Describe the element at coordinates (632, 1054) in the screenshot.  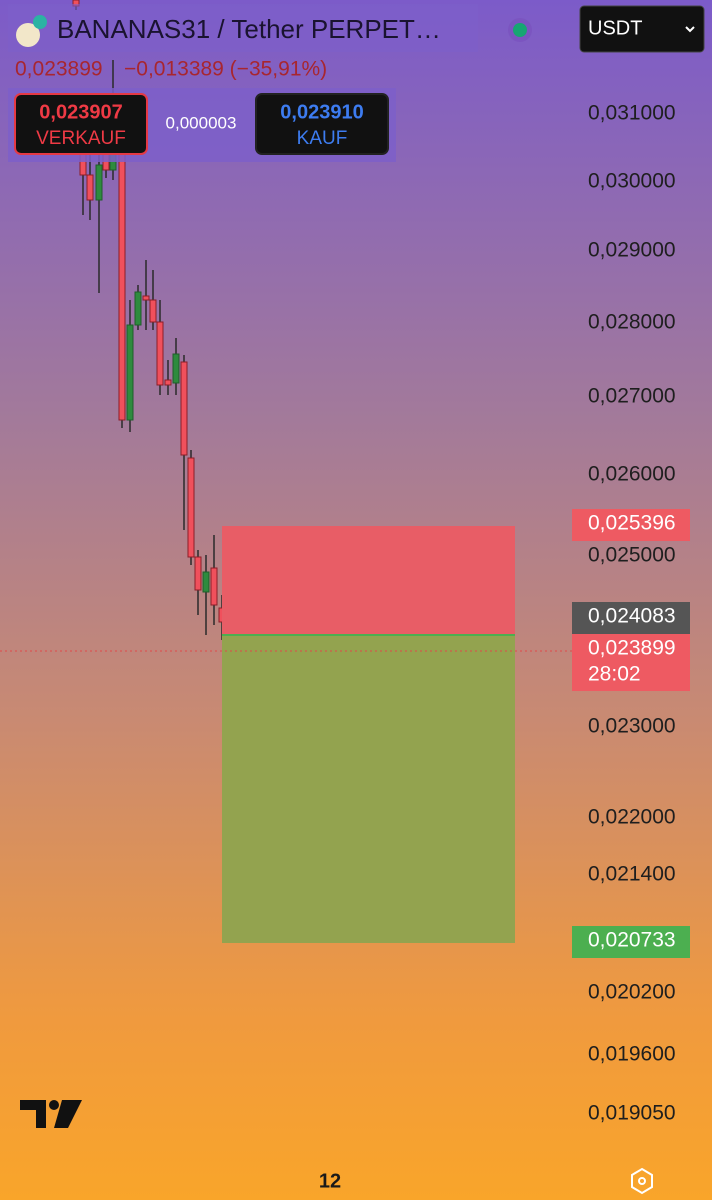
I see `price-label: 0,019600` at that location.